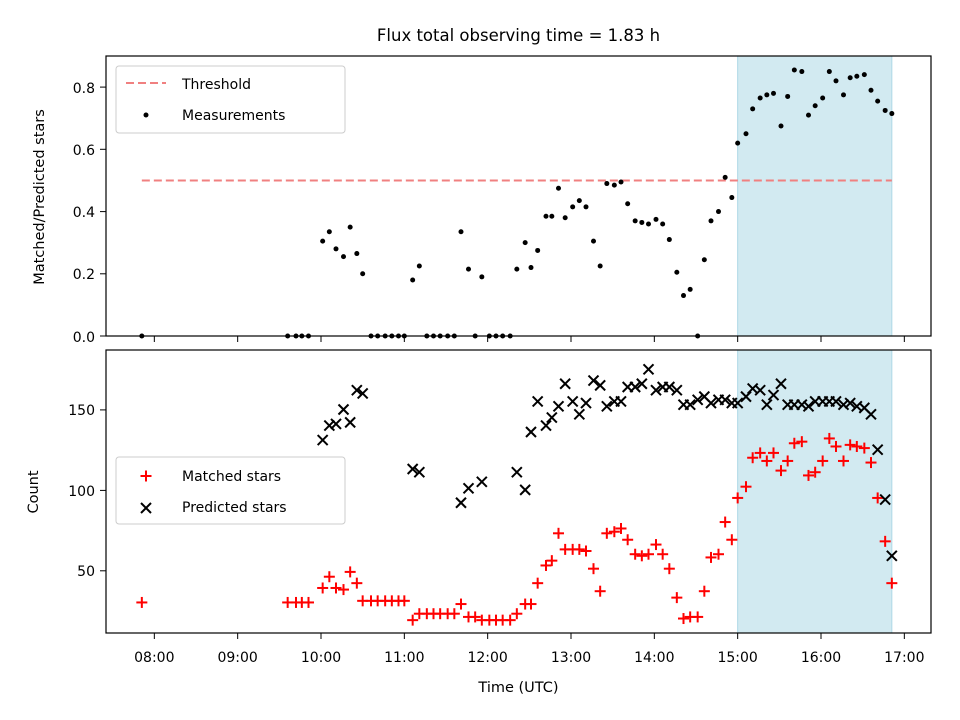 This screenshot has height=720, width=960. What do you see at coordinates (815, 491) in the screenshot?
I see `bottom-shaded-region` at bounding box center [815, 491].